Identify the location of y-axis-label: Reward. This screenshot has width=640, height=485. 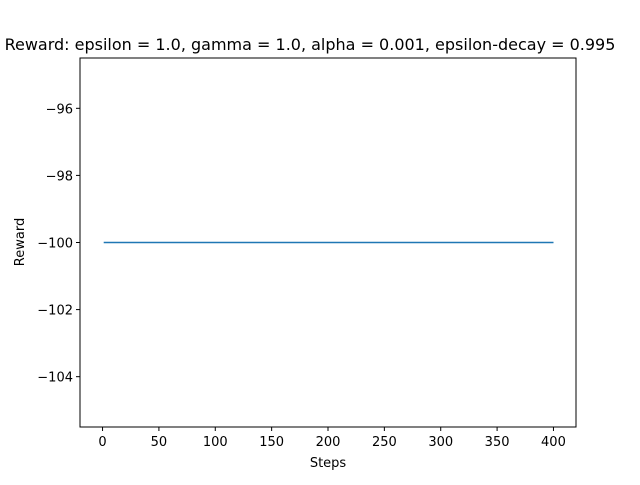
(20, 242).